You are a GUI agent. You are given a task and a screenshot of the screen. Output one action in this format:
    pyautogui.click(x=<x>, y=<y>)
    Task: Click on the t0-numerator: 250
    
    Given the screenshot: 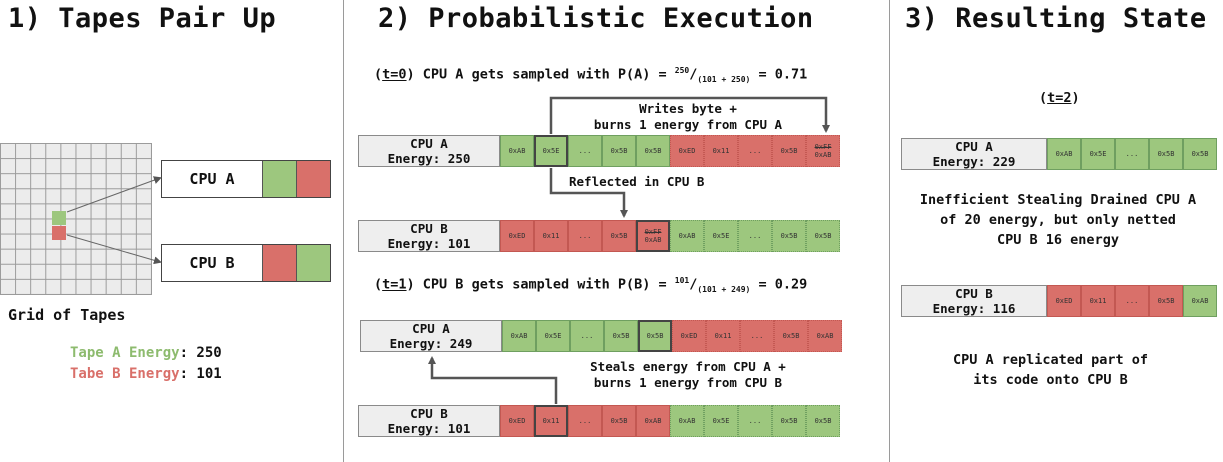 What is the action you would take?
    pyautogui.click(x=682, y=70)
    